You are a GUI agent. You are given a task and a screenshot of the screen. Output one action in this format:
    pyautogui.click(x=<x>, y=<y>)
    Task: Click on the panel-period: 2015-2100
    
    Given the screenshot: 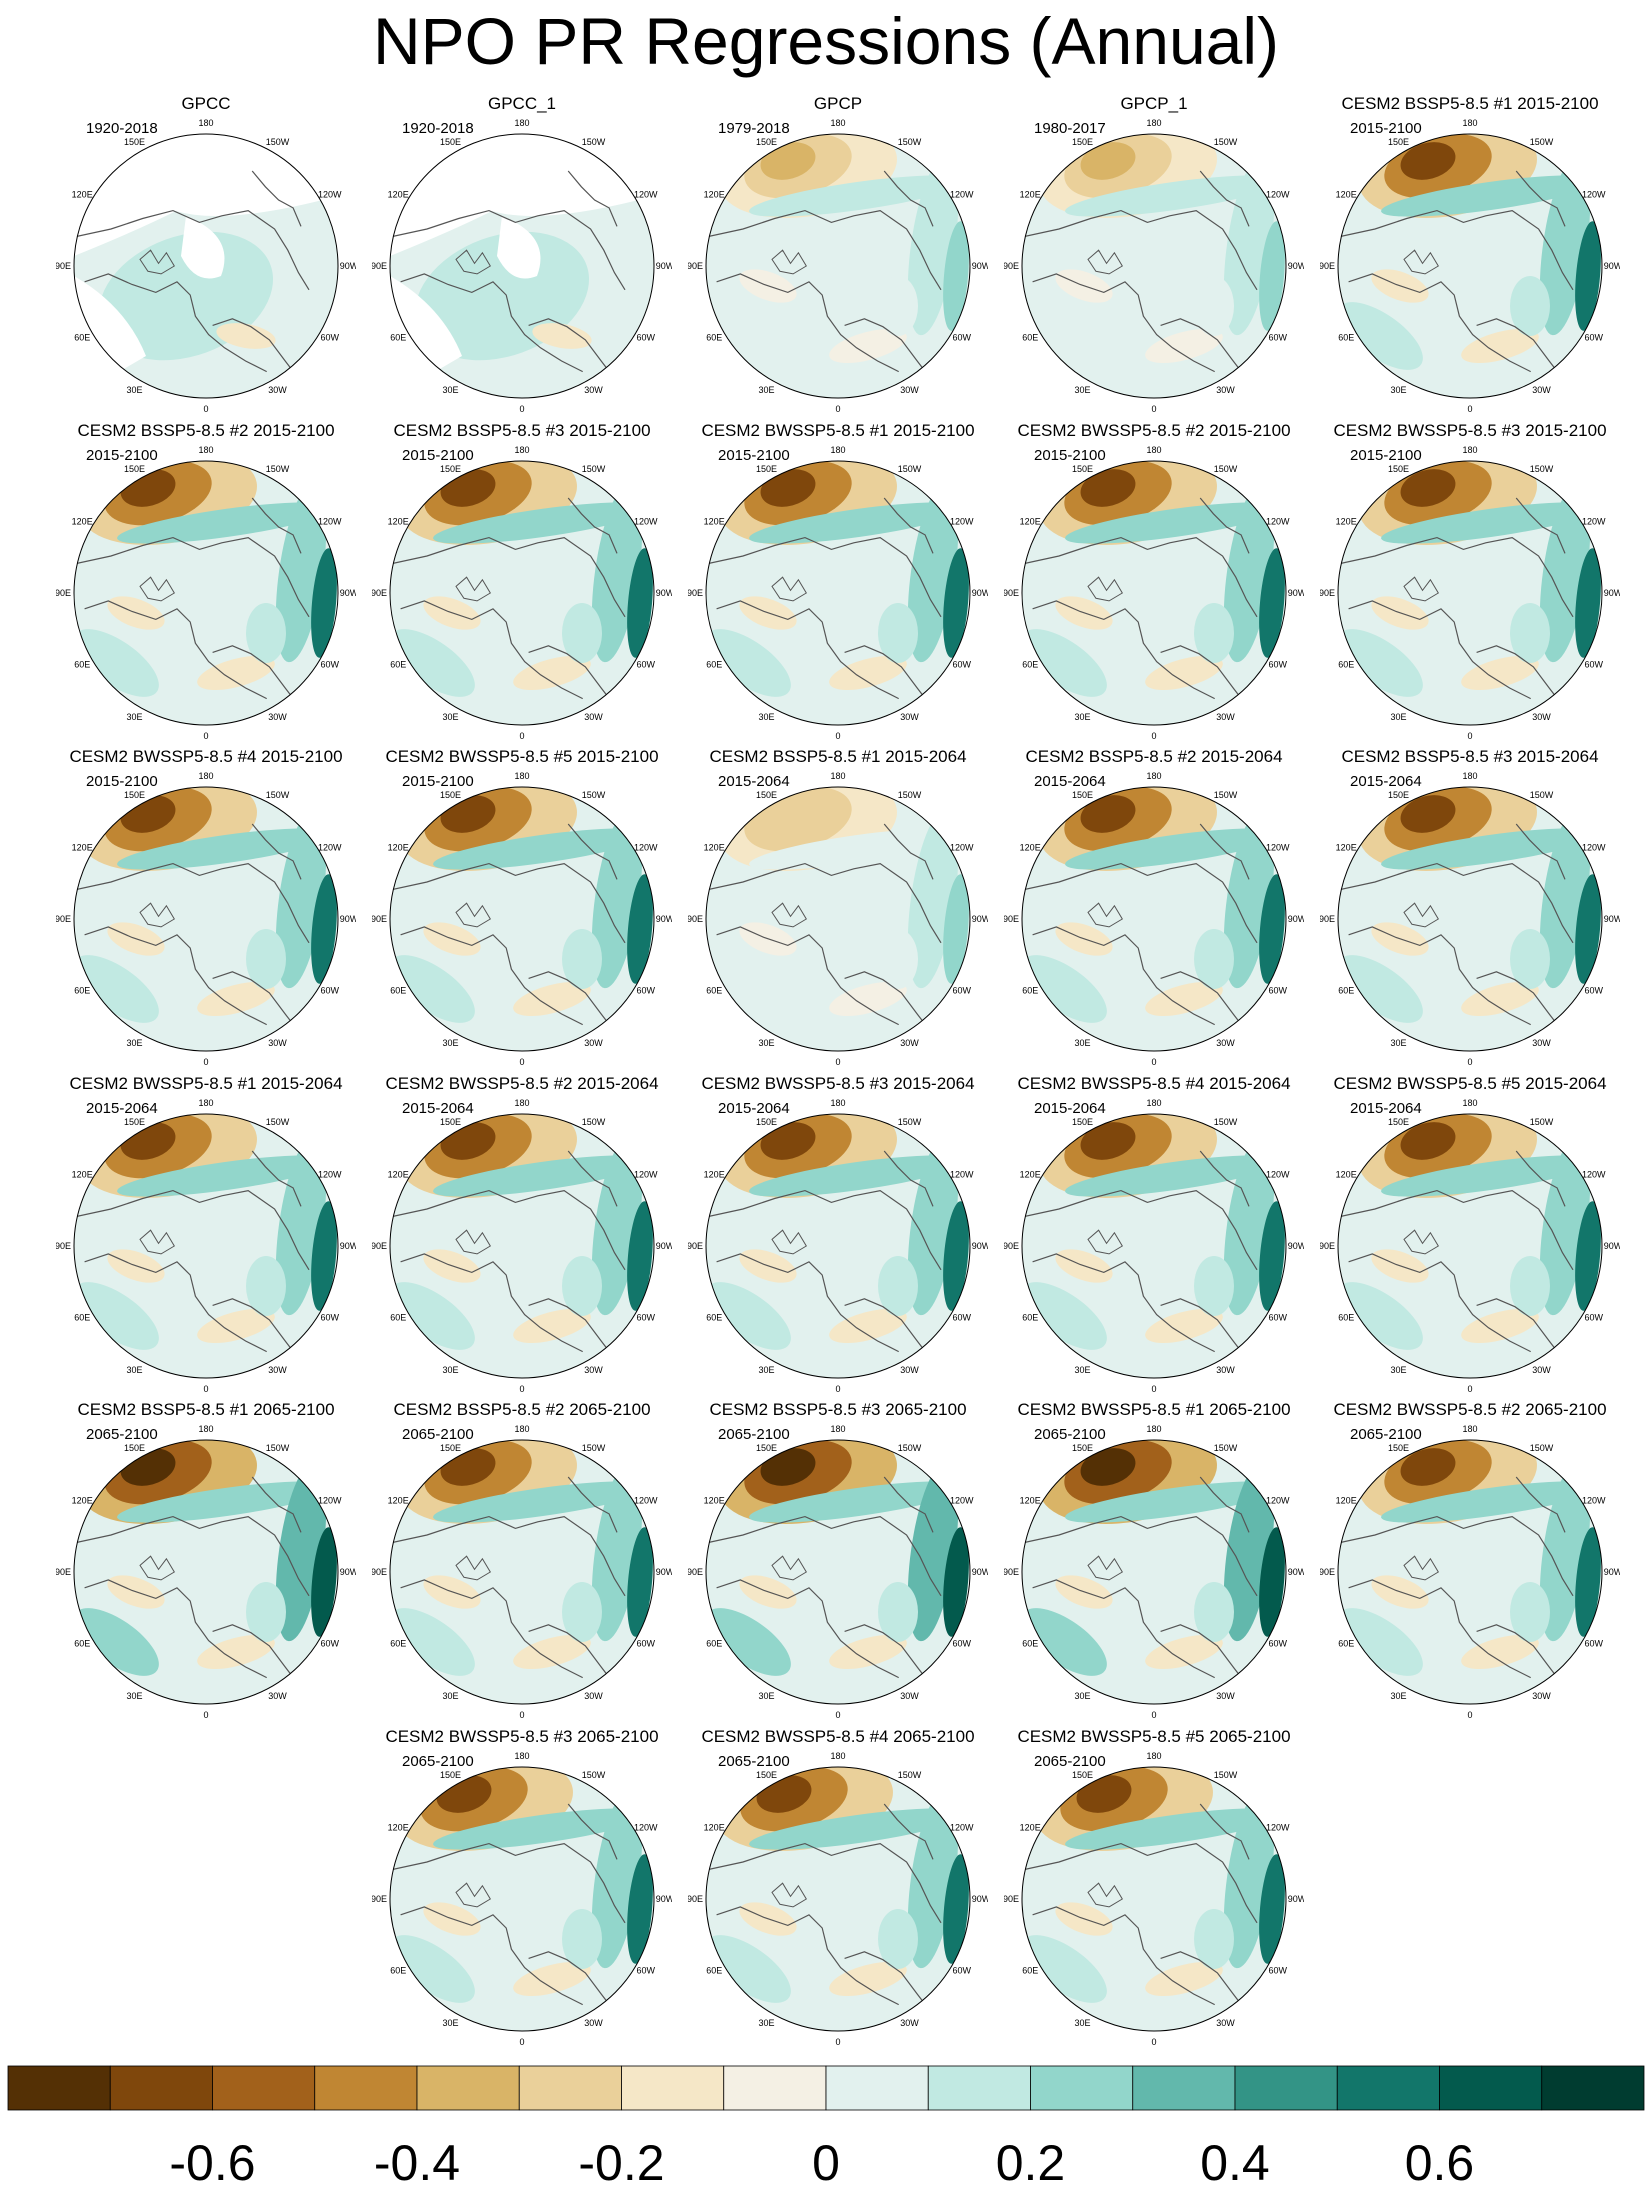 What is the action you would take?
    pyautogui.click(x=1070, y=455)
    